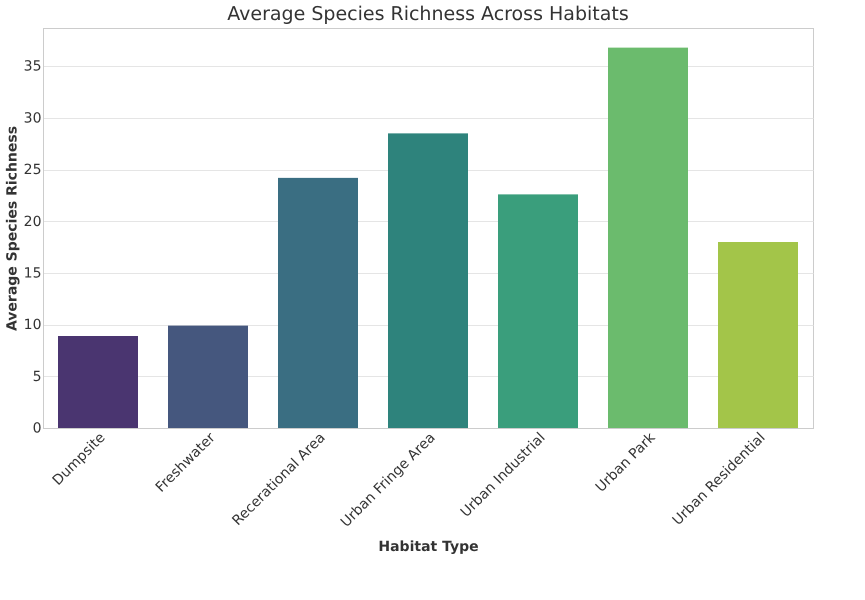 This screenshot has width=865, height=600. What do you see at coordinates (33, 273) in the screenshot?
I see `y-tick-label: 15` at bounding box center [33, 273].